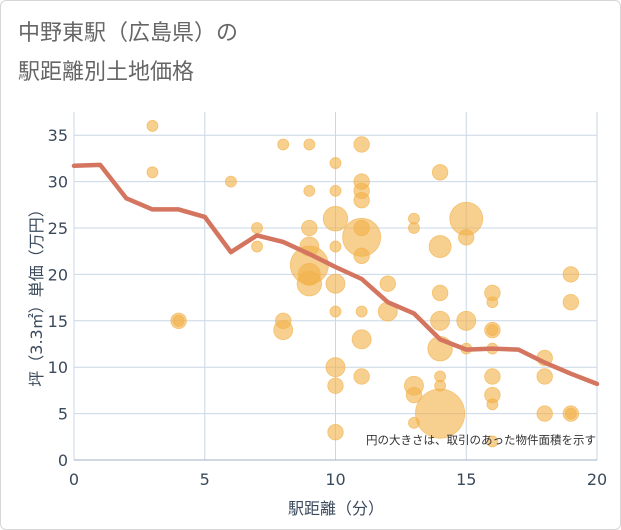 This screenshot has height=530, width=621. Describe the element at coordinates (466, 479) in the screenshot. I see `x-tick-label: 15` at that location.